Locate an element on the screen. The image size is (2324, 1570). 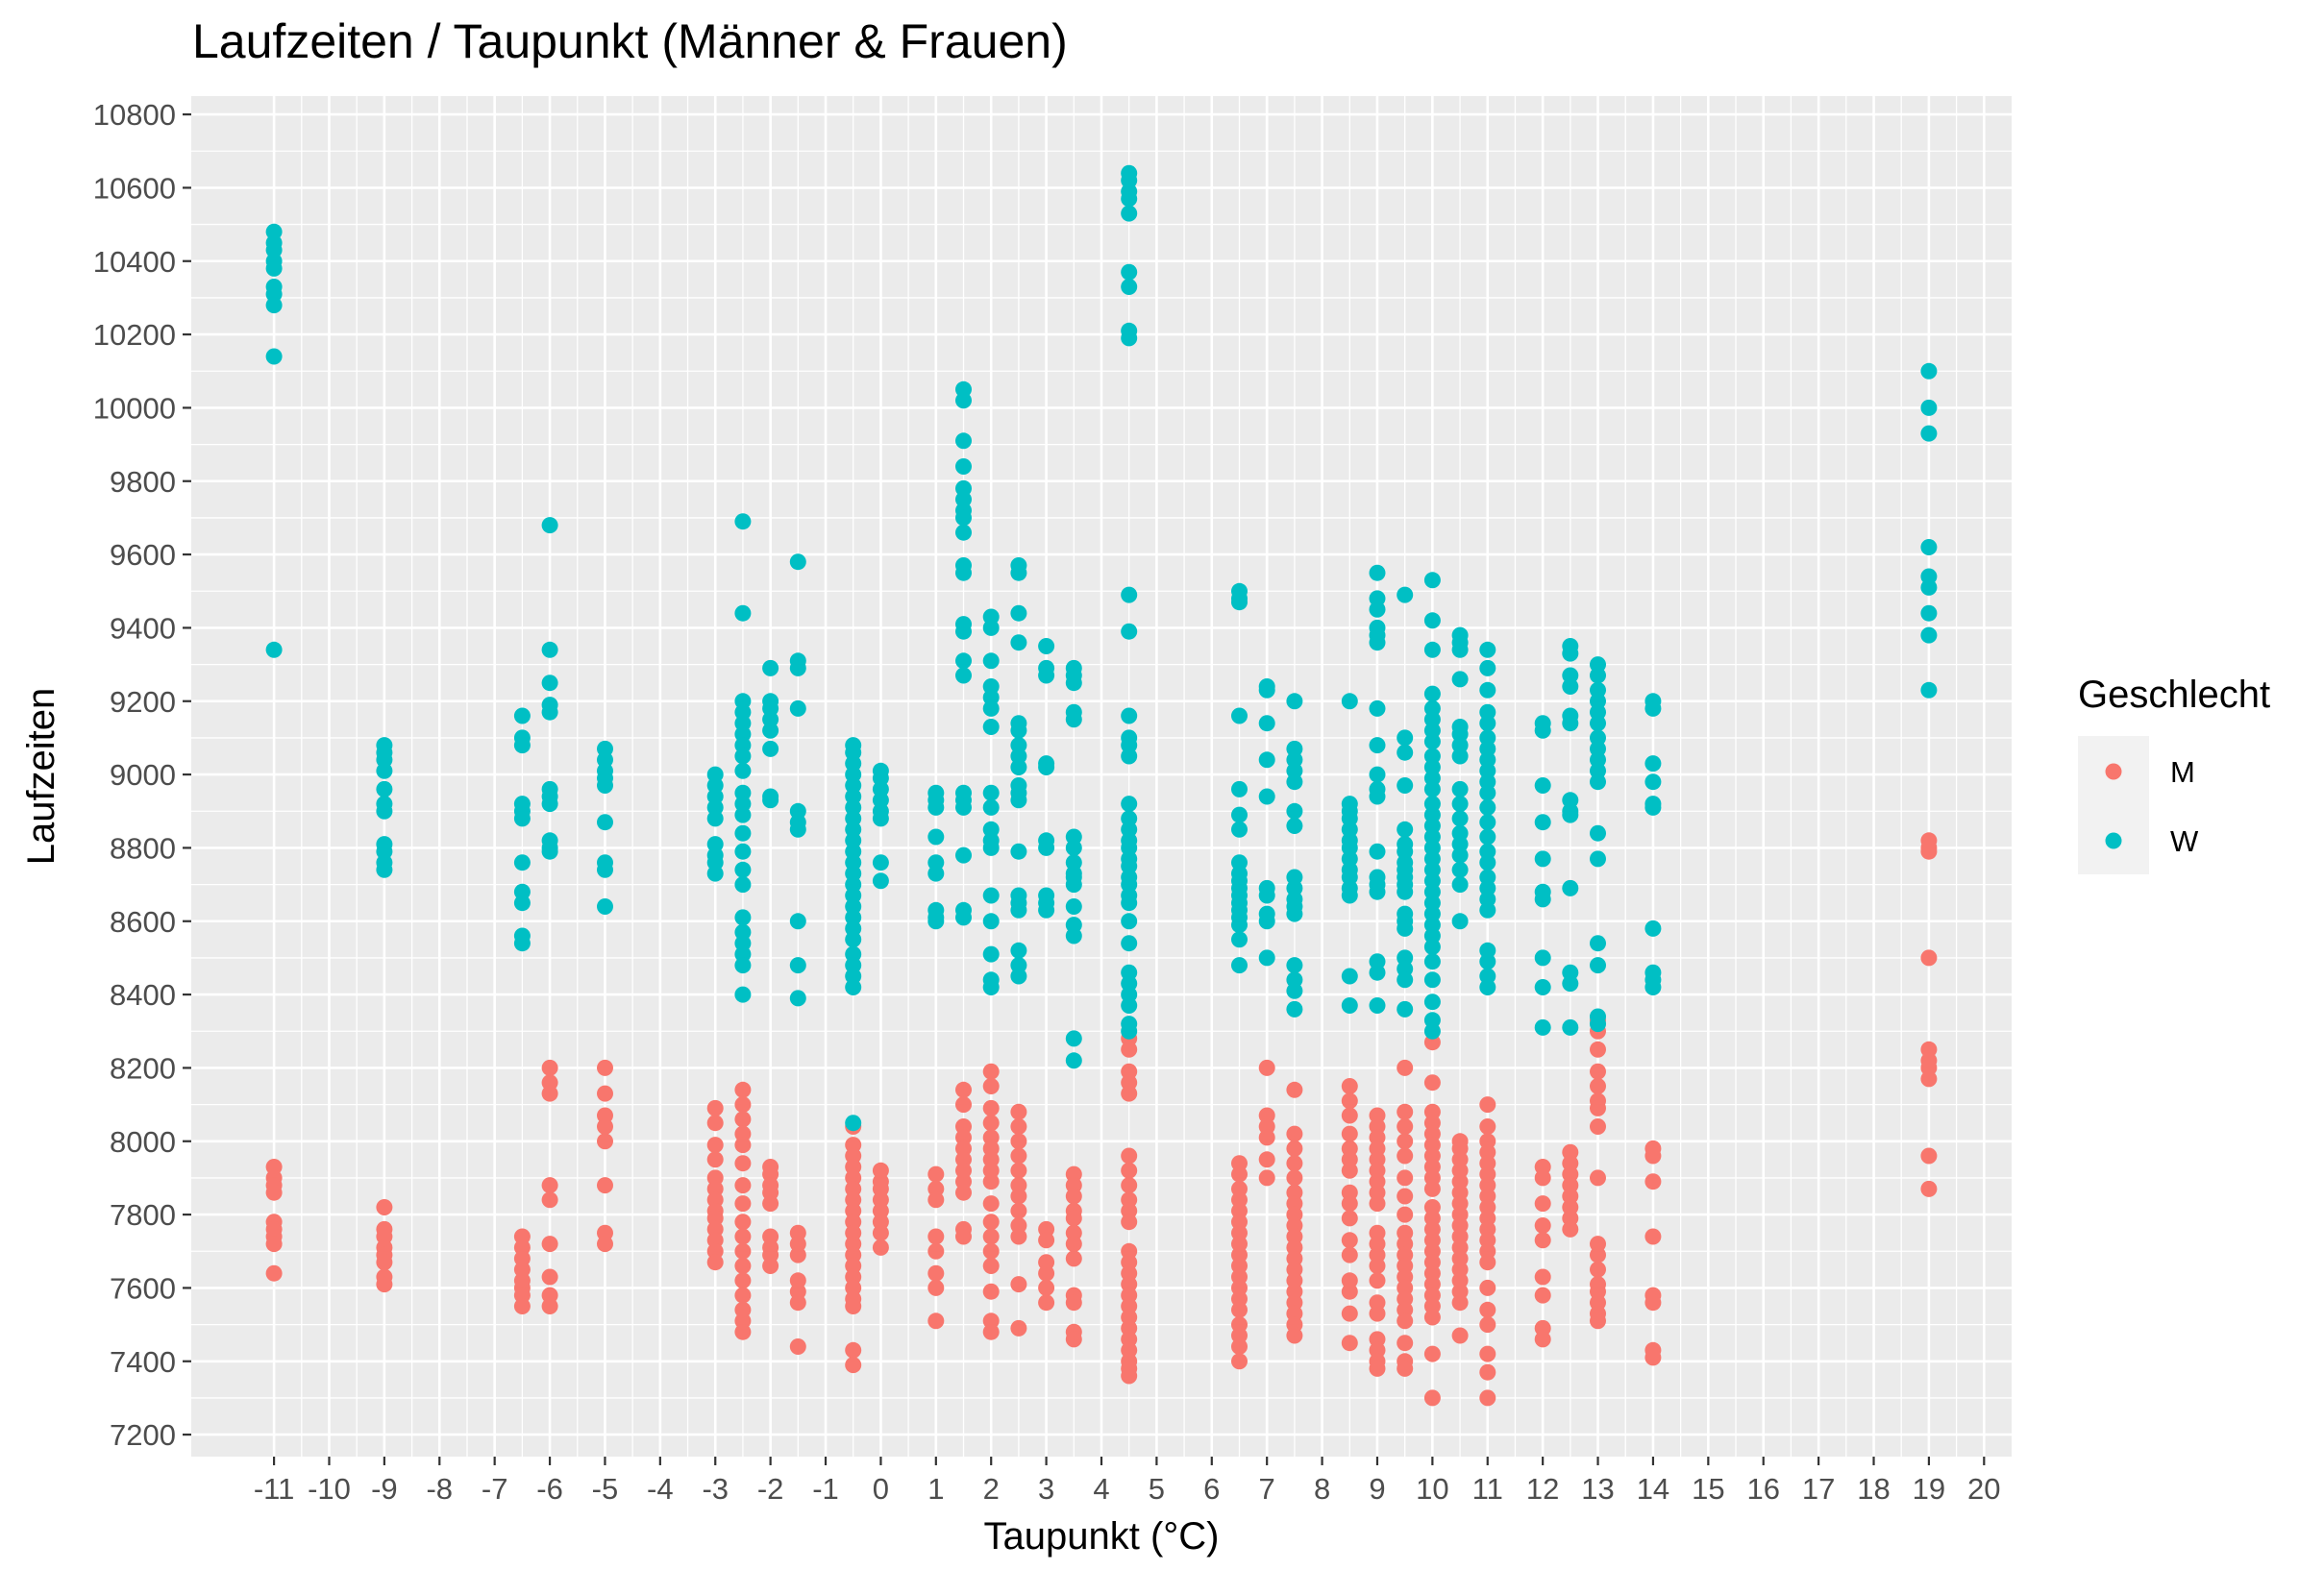
x-tick-label: 6 is located at coordinates (1211, 1489).